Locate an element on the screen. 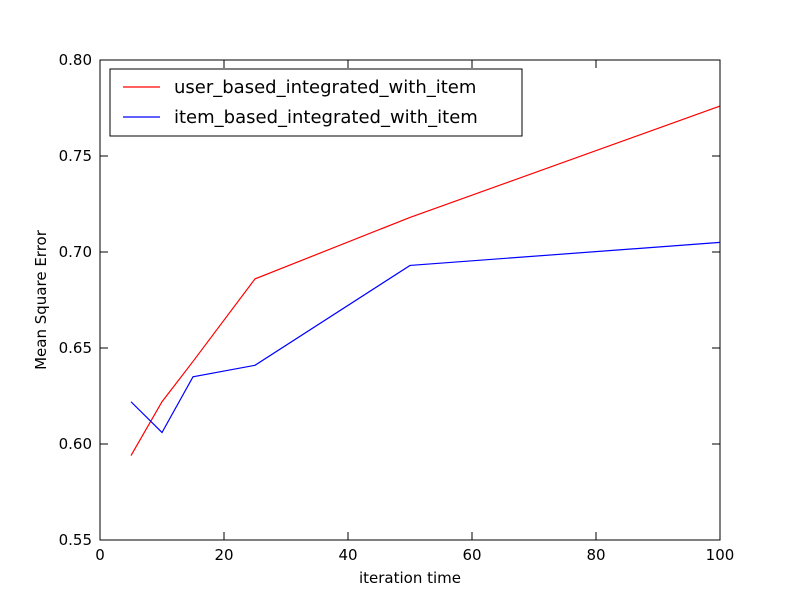 This screenshot has width=800, height=600. y-tick-label: 0.75 is located at coordinates (75, 156).